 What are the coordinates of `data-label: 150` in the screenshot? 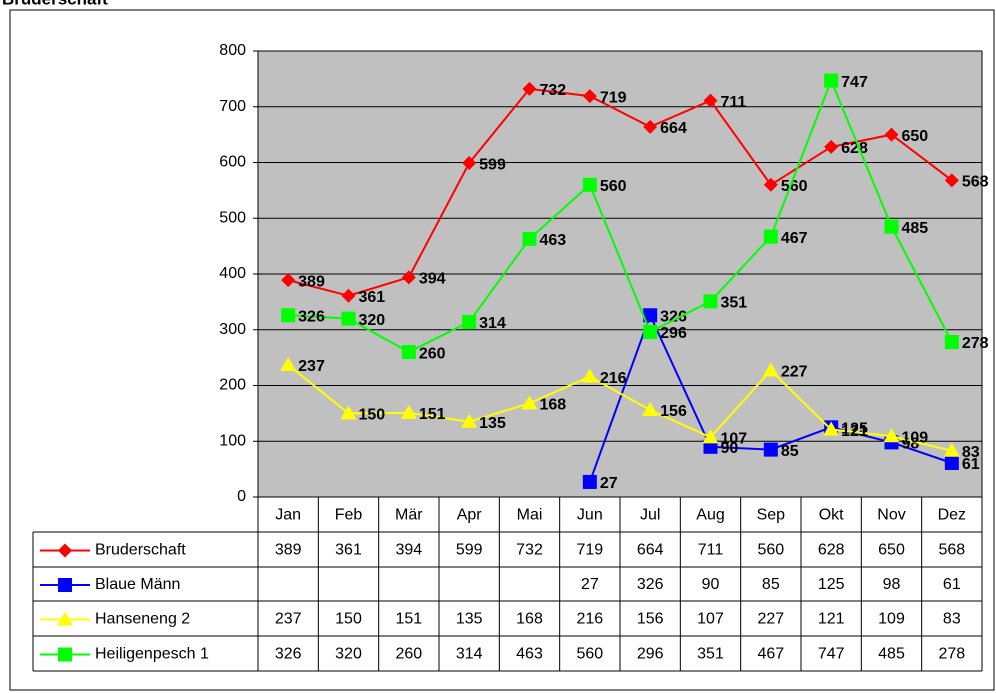 It's located at (372, 415).